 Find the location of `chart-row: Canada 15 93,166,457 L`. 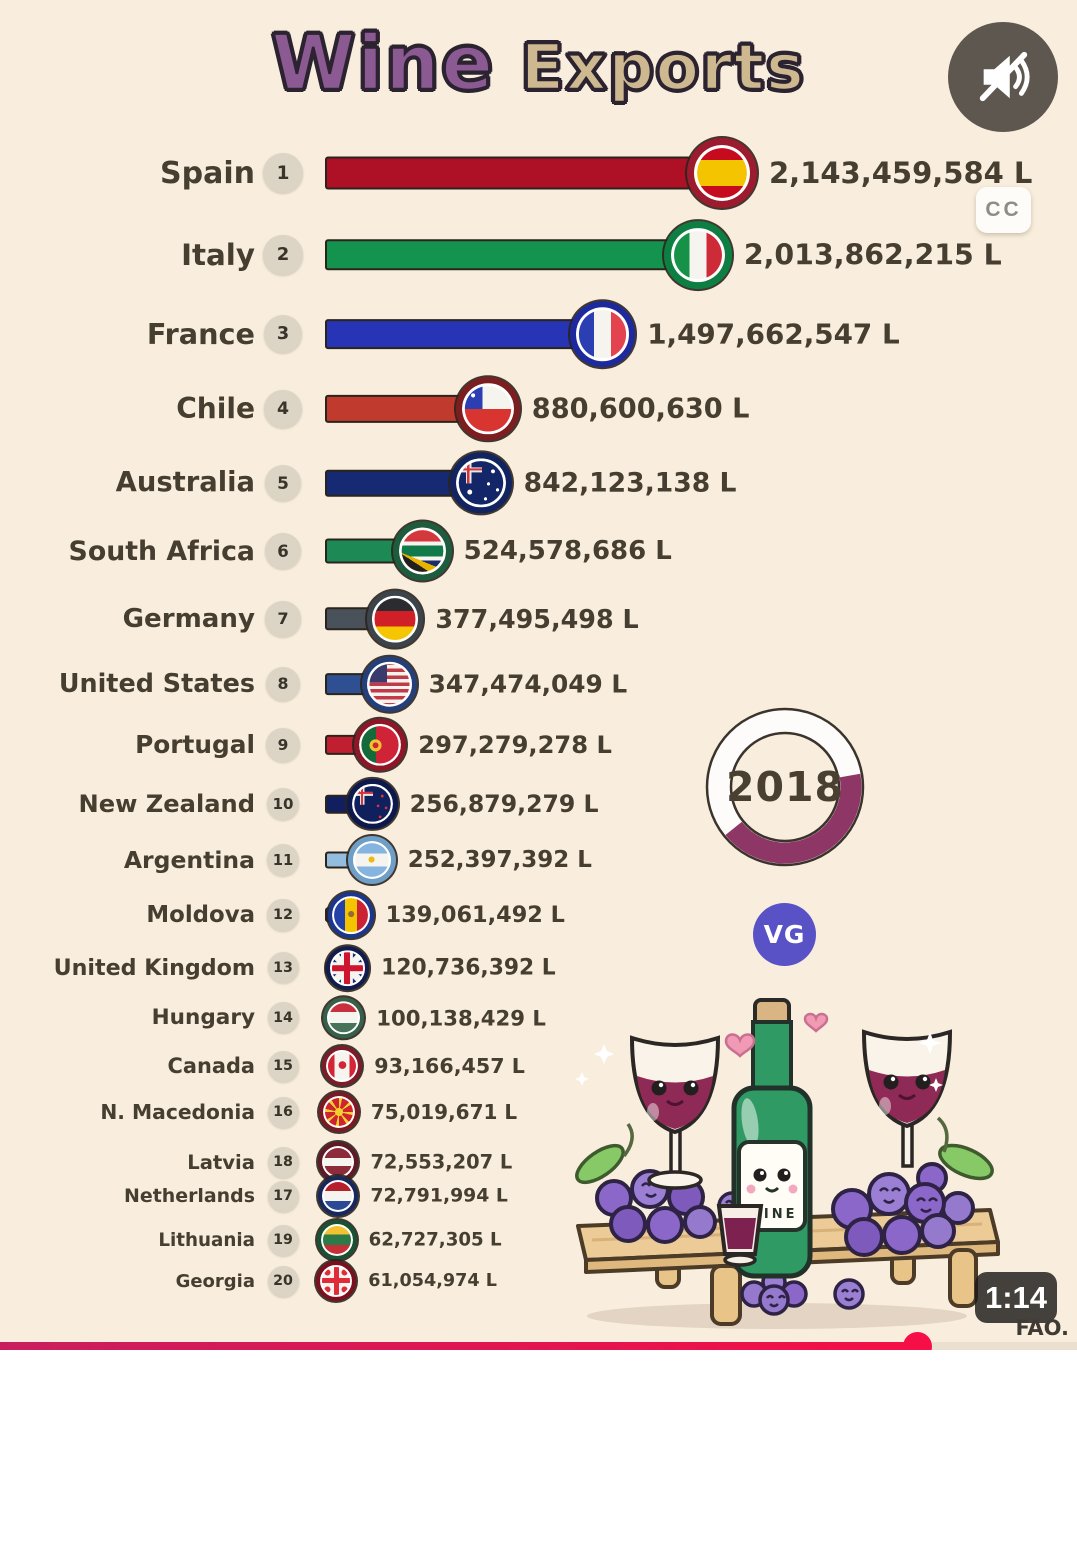

chart-row: Canada 15 93,166,457 L is located at coordinates (538, 1066).